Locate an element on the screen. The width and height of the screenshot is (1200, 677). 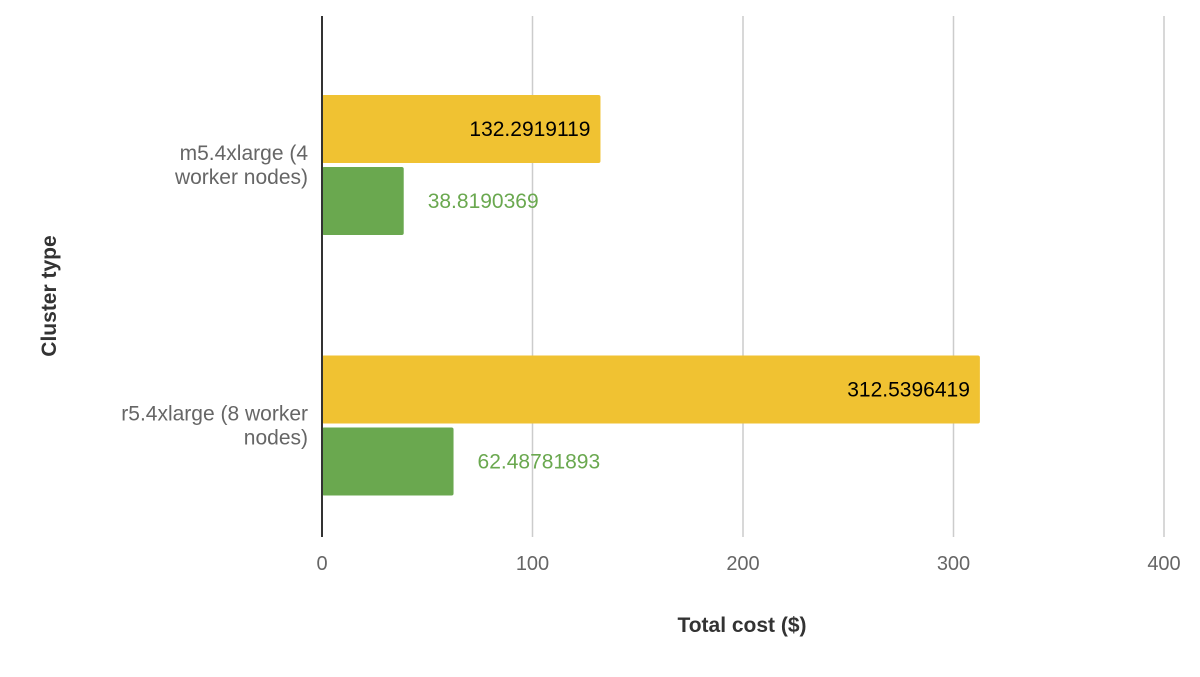
x-tick-label: 200 is located at coordinates (742, 564).